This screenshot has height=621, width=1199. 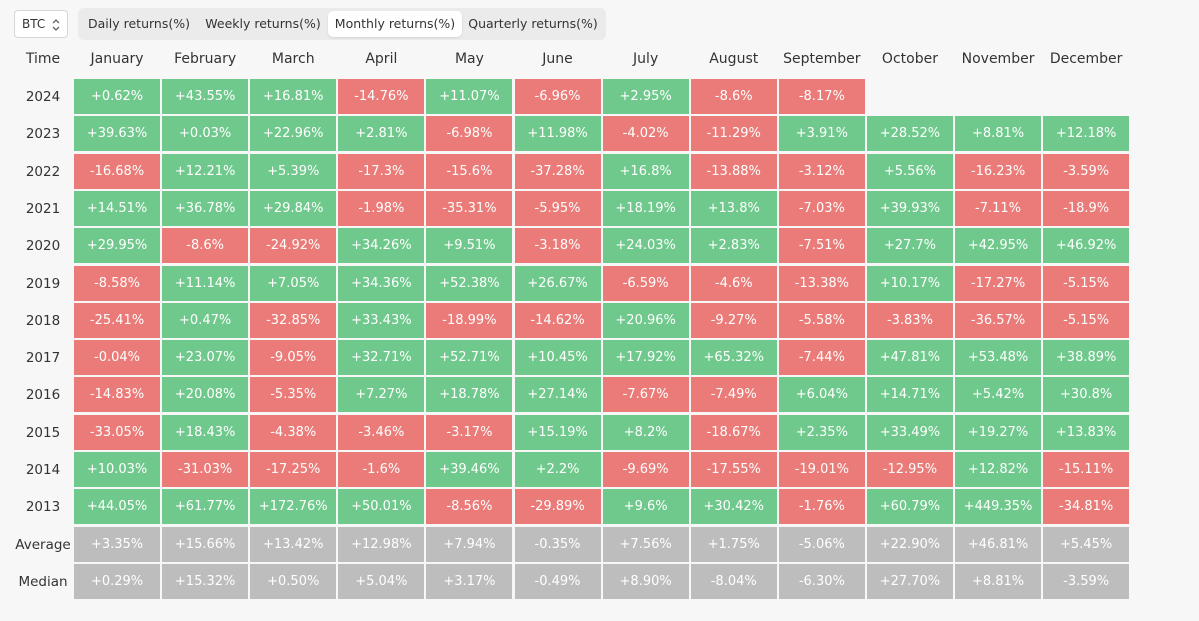 What do you see at coordinates (43, 134) in the screenshot?
I see `row-label: 2023` at bounding box center [43, 134].